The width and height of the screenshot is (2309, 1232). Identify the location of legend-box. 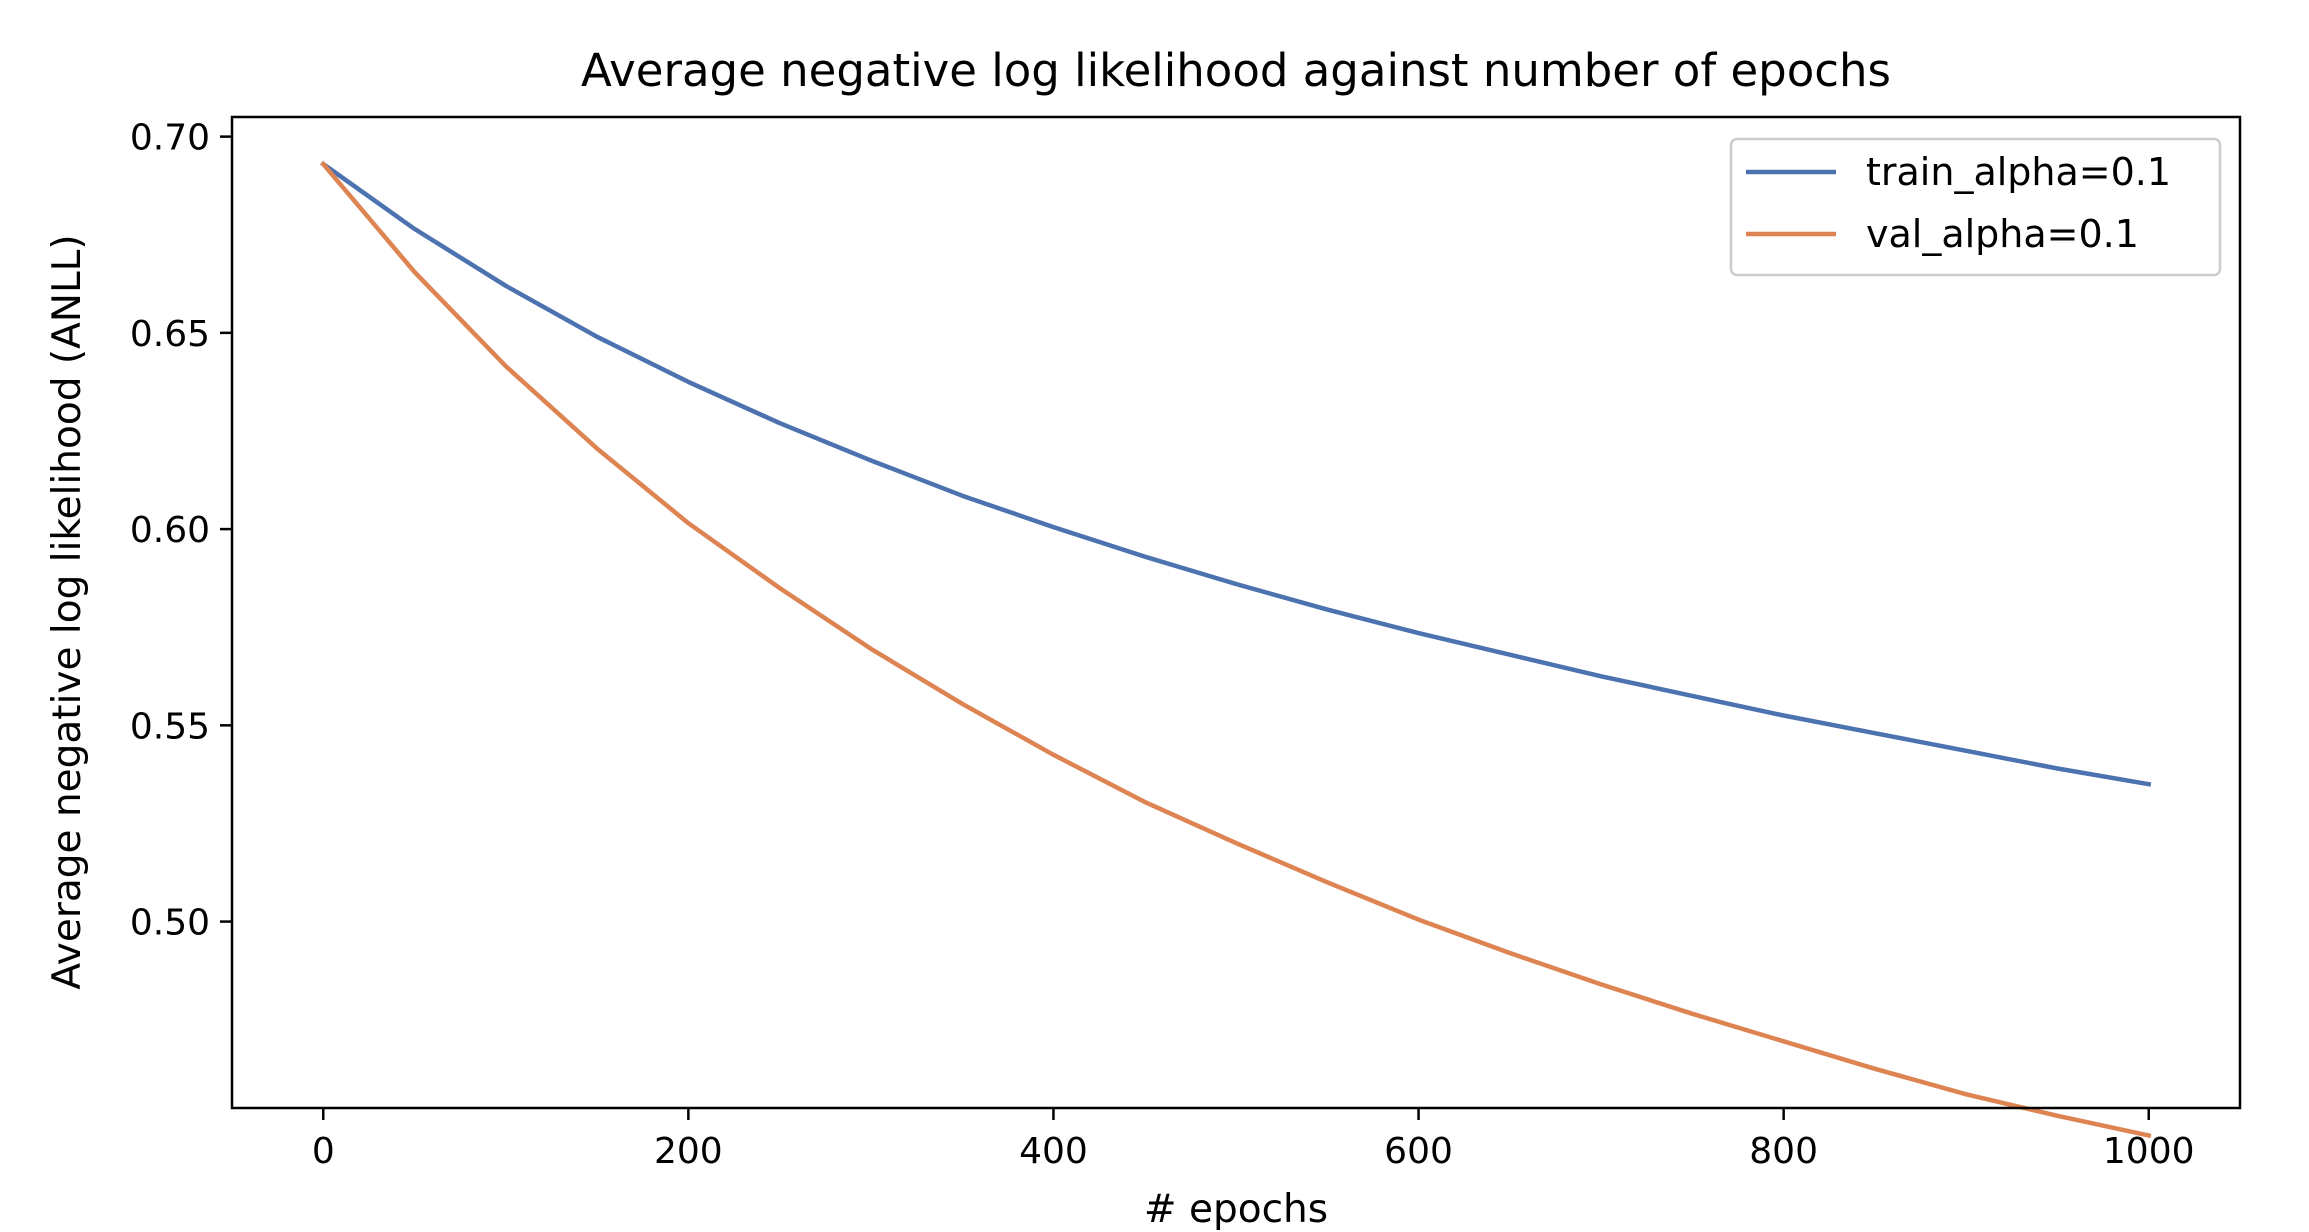
(1975, 207).